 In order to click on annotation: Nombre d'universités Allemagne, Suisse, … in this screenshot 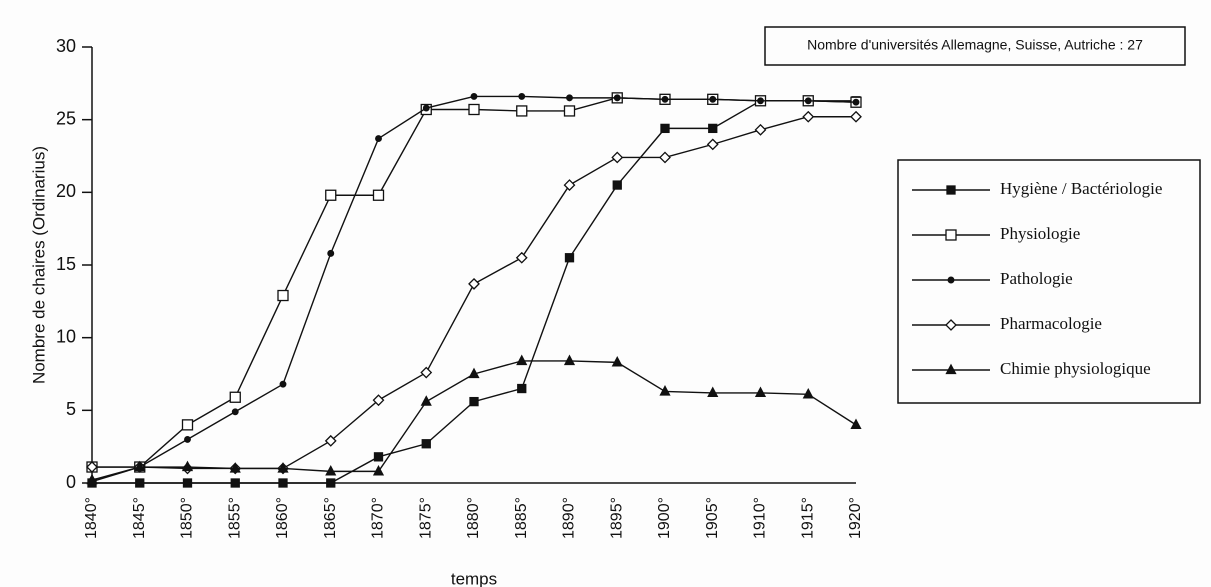, I will do `click(975, 45)`.